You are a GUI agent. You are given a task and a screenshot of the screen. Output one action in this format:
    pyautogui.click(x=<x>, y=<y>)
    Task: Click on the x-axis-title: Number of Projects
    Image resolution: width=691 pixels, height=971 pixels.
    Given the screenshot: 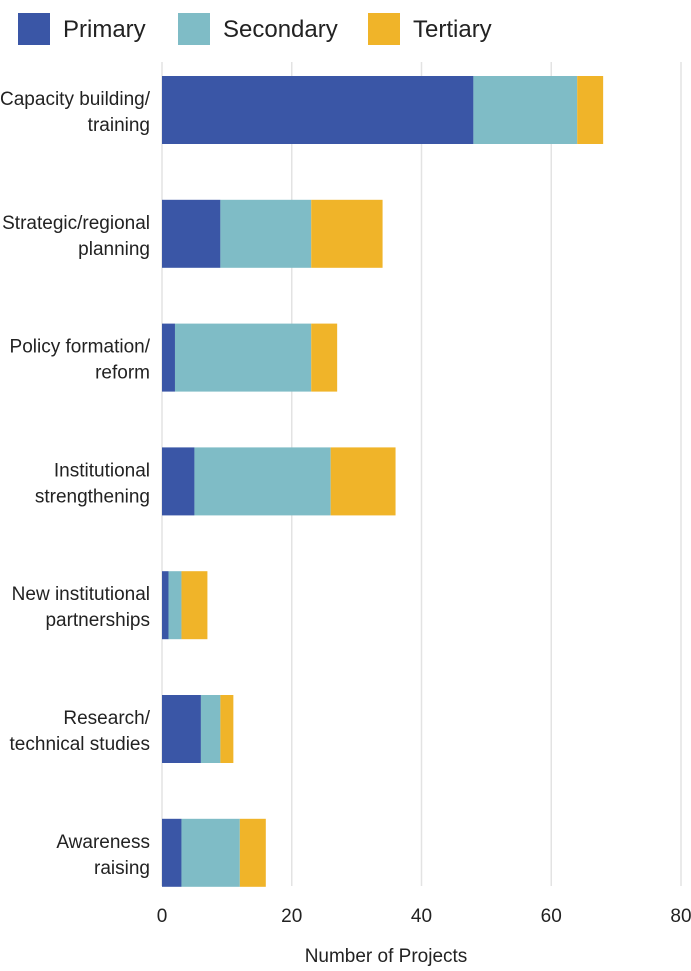 What is the action you would take?
    pyautogui.click(x=386, y=956)
    